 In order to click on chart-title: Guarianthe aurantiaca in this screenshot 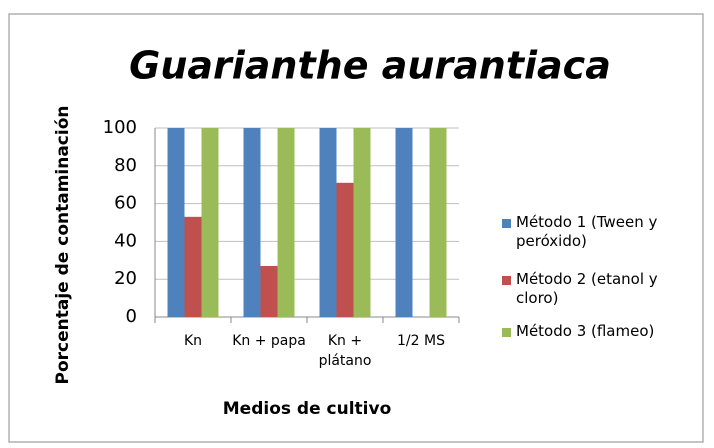, I will do `click(370, 66)`.